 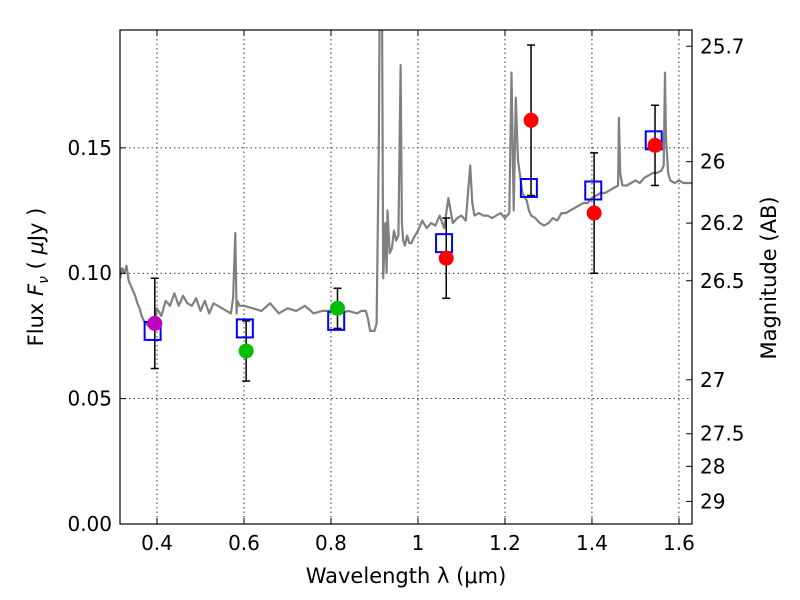 I want to click on magnitude-axis-label: Magnitude (AB), so click(x=769, y=277).